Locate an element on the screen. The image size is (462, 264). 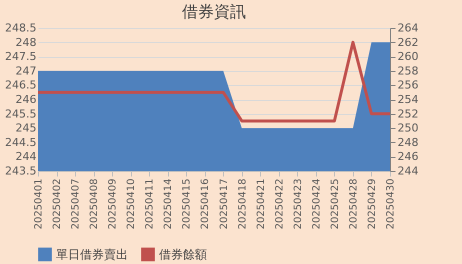
y2-tick-label: 246 is located at coordinates (408, 157).